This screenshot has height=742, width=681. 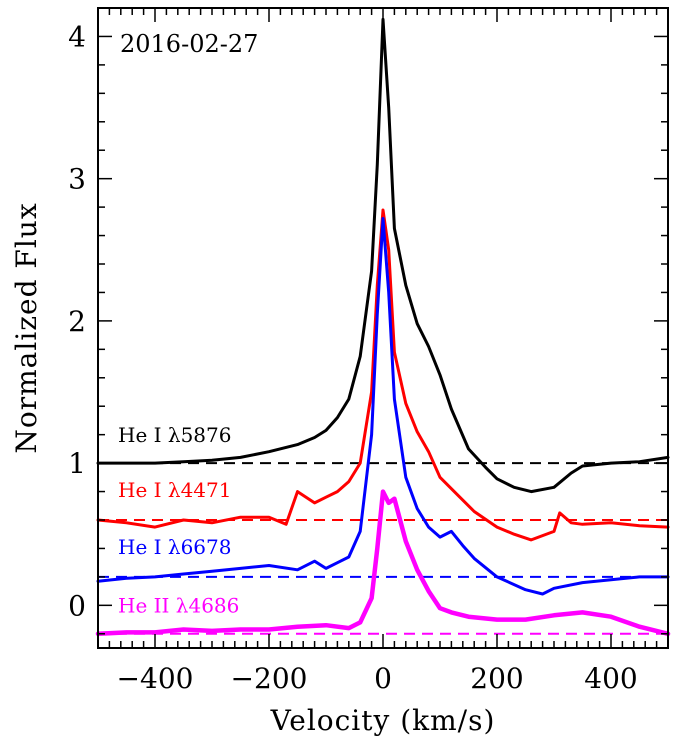 What do you see at coordinates (383, 678) in the screenshot?
I see `x-tick-label: 0` at bounding box center [383, 678].